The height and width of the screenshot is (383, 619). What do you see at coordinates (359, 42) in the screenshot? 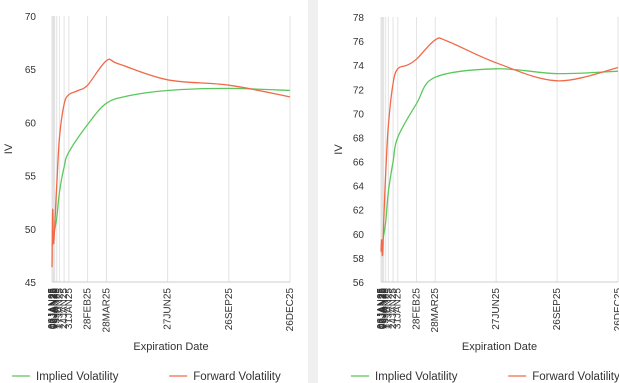
I see `y-tick-label: 76` at bounding box center [359, 42].